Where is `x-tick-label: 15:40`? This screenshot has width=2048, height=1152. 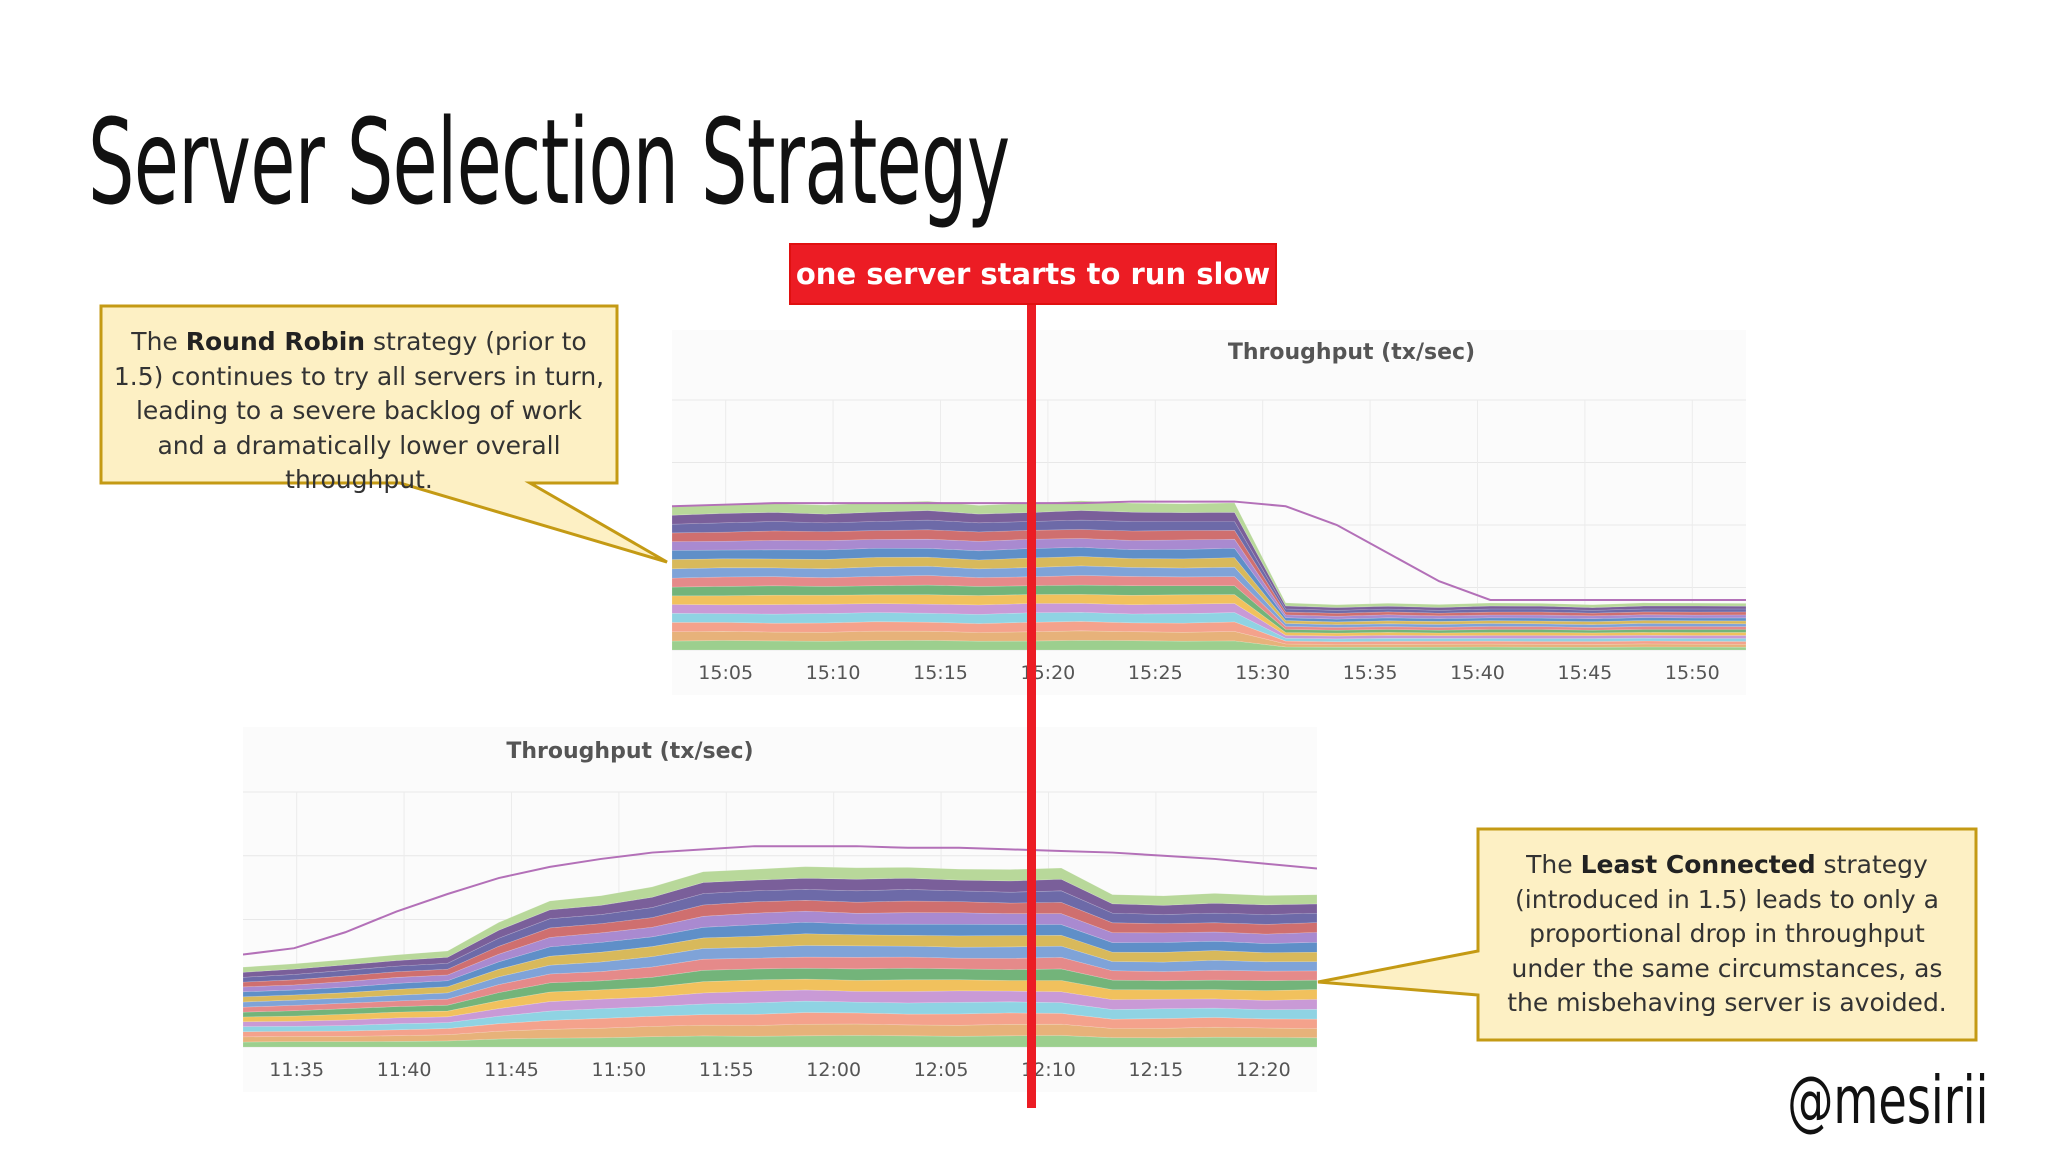
x-tick-label: 15:40 is located at coordinates (1477, 673).